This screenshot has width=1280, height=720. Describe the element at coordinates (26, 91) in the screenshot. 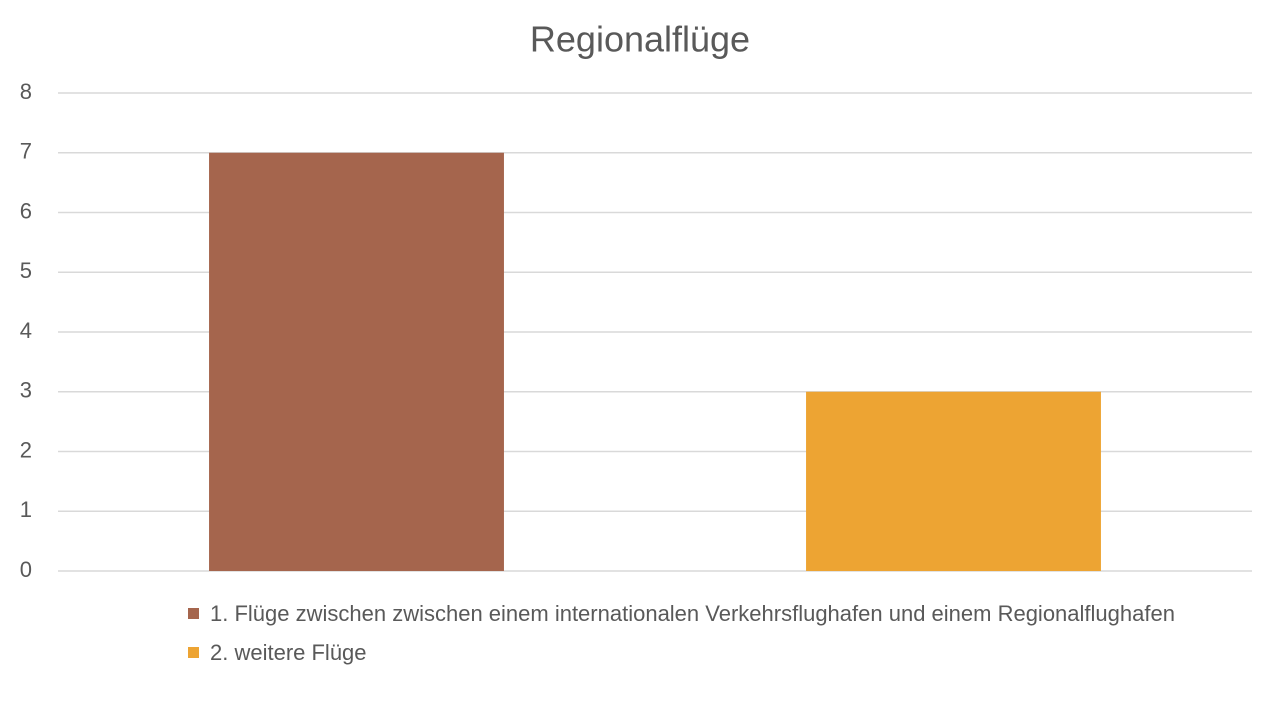

I see `y-tick-label: 8` at that location.